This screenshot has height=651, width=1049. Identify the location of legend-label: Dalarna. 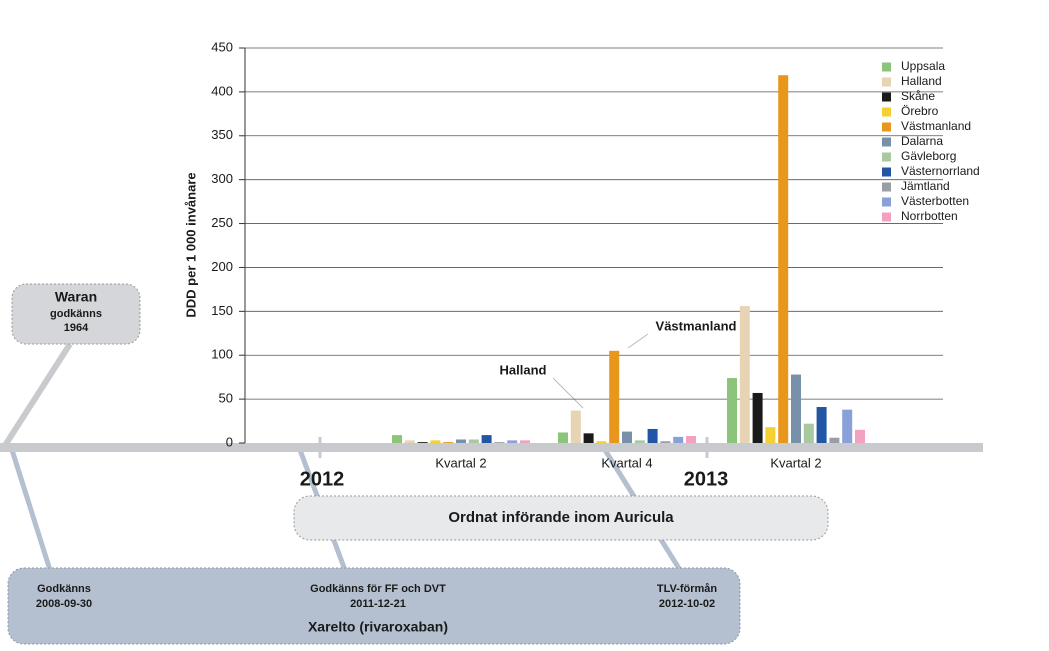
(922, 141).